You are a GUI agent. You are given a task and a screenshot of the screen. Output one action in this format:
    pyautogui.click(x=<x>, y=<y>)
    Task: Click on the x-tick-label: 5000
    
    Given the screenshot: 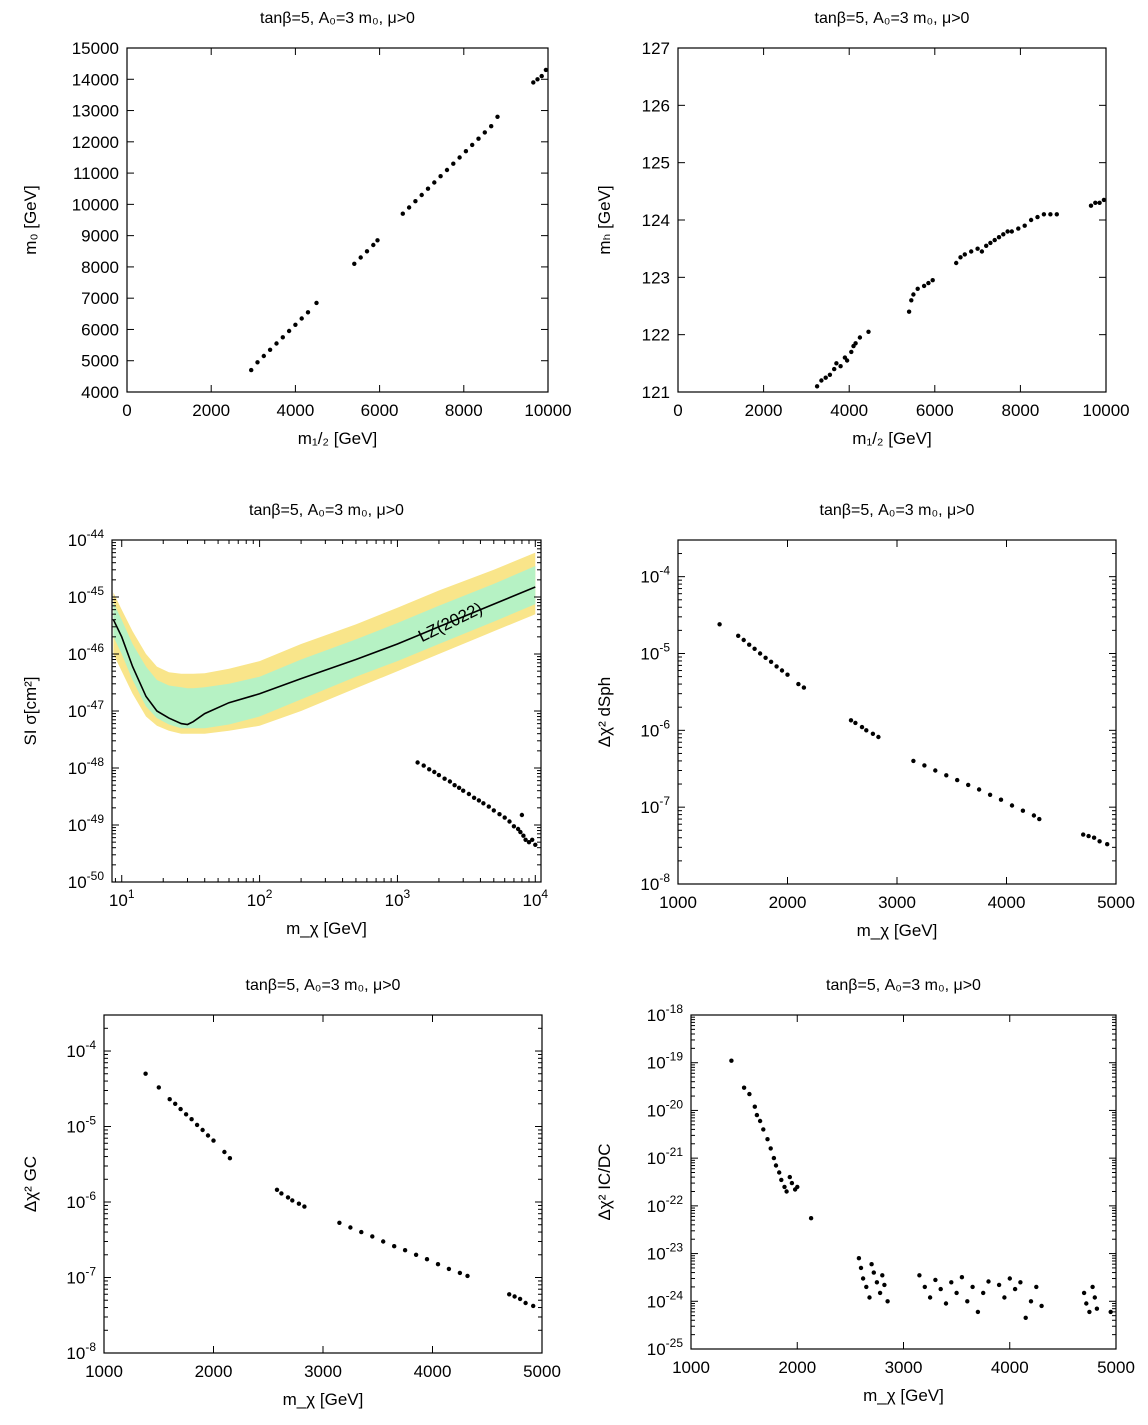 What is the action you would take?
    pyautogui.click(x=1116, y=902)
    